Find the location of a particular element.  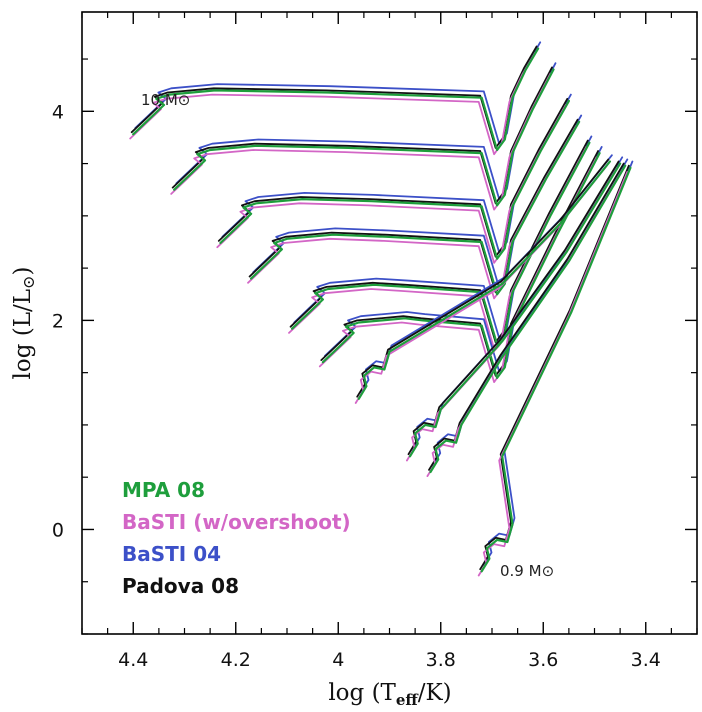

y-axis-title: log (L/L⊙) is located at coordinates (24, 323).